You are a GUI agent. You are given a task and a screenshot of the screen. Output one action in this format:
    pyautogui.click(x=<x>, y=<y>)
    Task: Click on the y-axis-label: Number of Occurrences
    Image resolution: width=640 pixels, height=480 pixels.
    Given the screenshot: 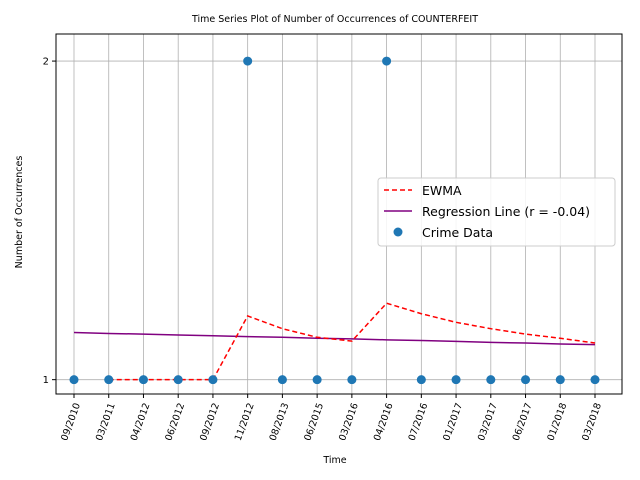 What is the action you would take?
    pyautogui.click(x=19, y=212)
    